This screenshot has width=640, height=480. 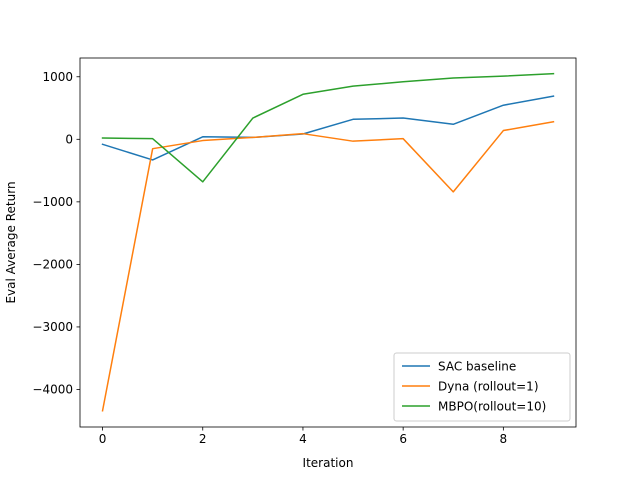 I want to click on legend-label: Dyna (rollout=1), so click(x=488, y=387).